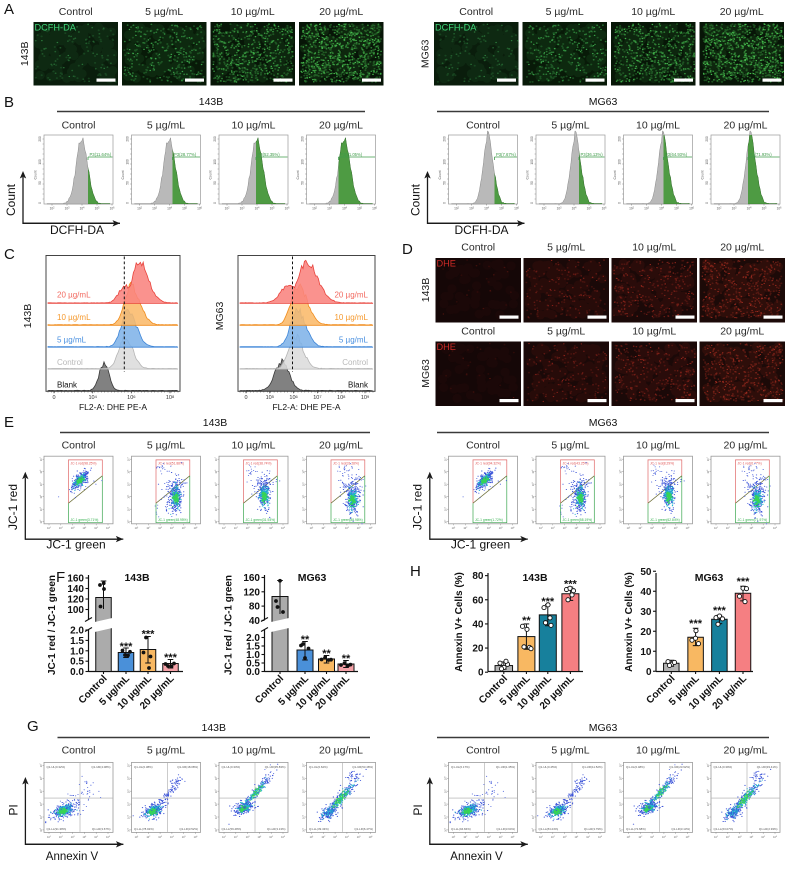 This screenshot has height=871, width=800. What do you see at coordinates (144, 829) in the screenshot?
I see `svg-text: Q1-LL(78.02%)` at bounding box center [144, 829].